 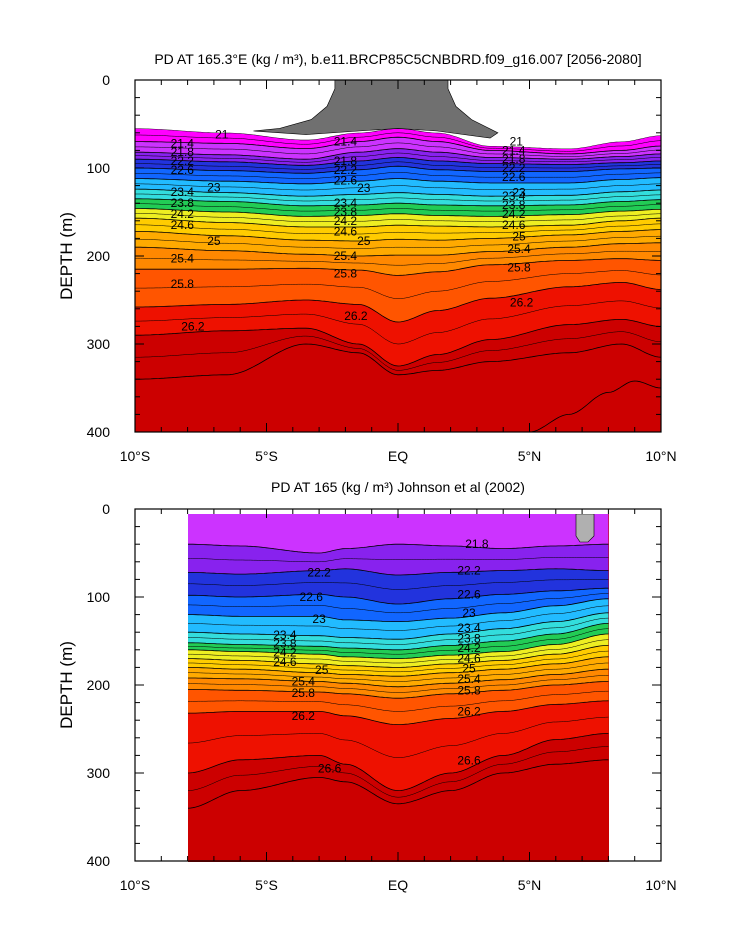 What do you see at coordinates (398, 572) in the screenshot?
I see `contour-line-22.2` at bounding box center [398, 572].